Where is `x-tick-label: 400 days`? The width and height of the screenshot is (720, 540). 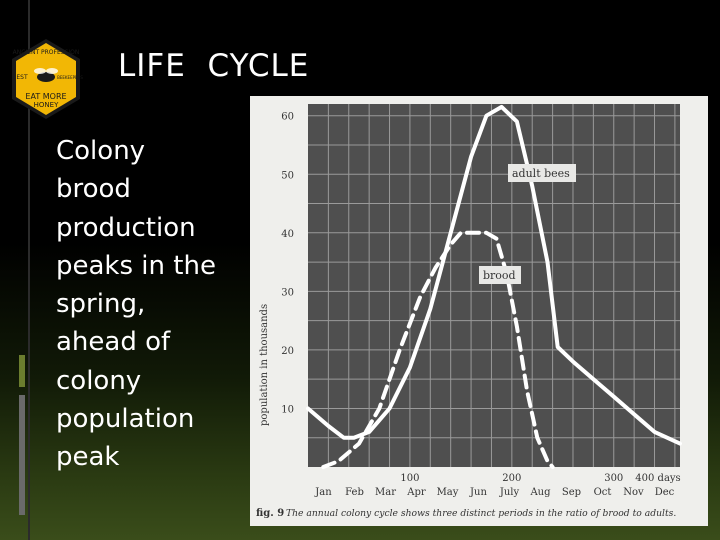
x-tick-label: 400 days is located at coordinates (657, 478).